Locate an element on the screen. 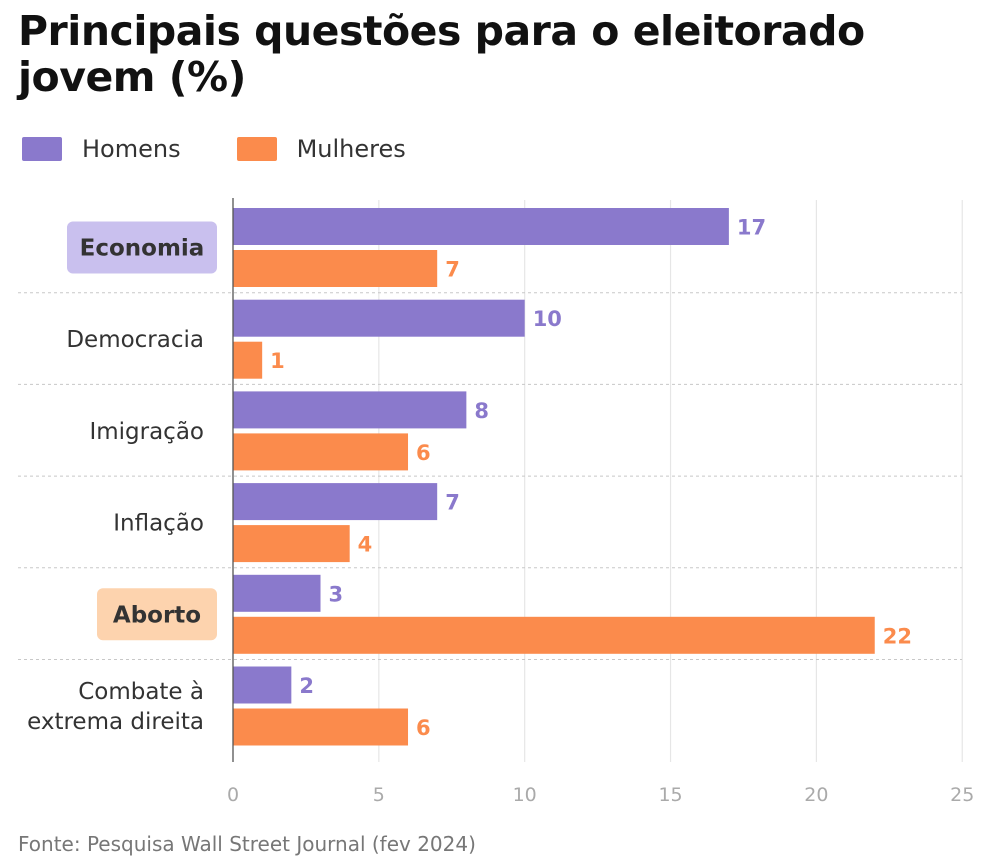  data-label-homens: 8 is located at coordinates (481, 411).